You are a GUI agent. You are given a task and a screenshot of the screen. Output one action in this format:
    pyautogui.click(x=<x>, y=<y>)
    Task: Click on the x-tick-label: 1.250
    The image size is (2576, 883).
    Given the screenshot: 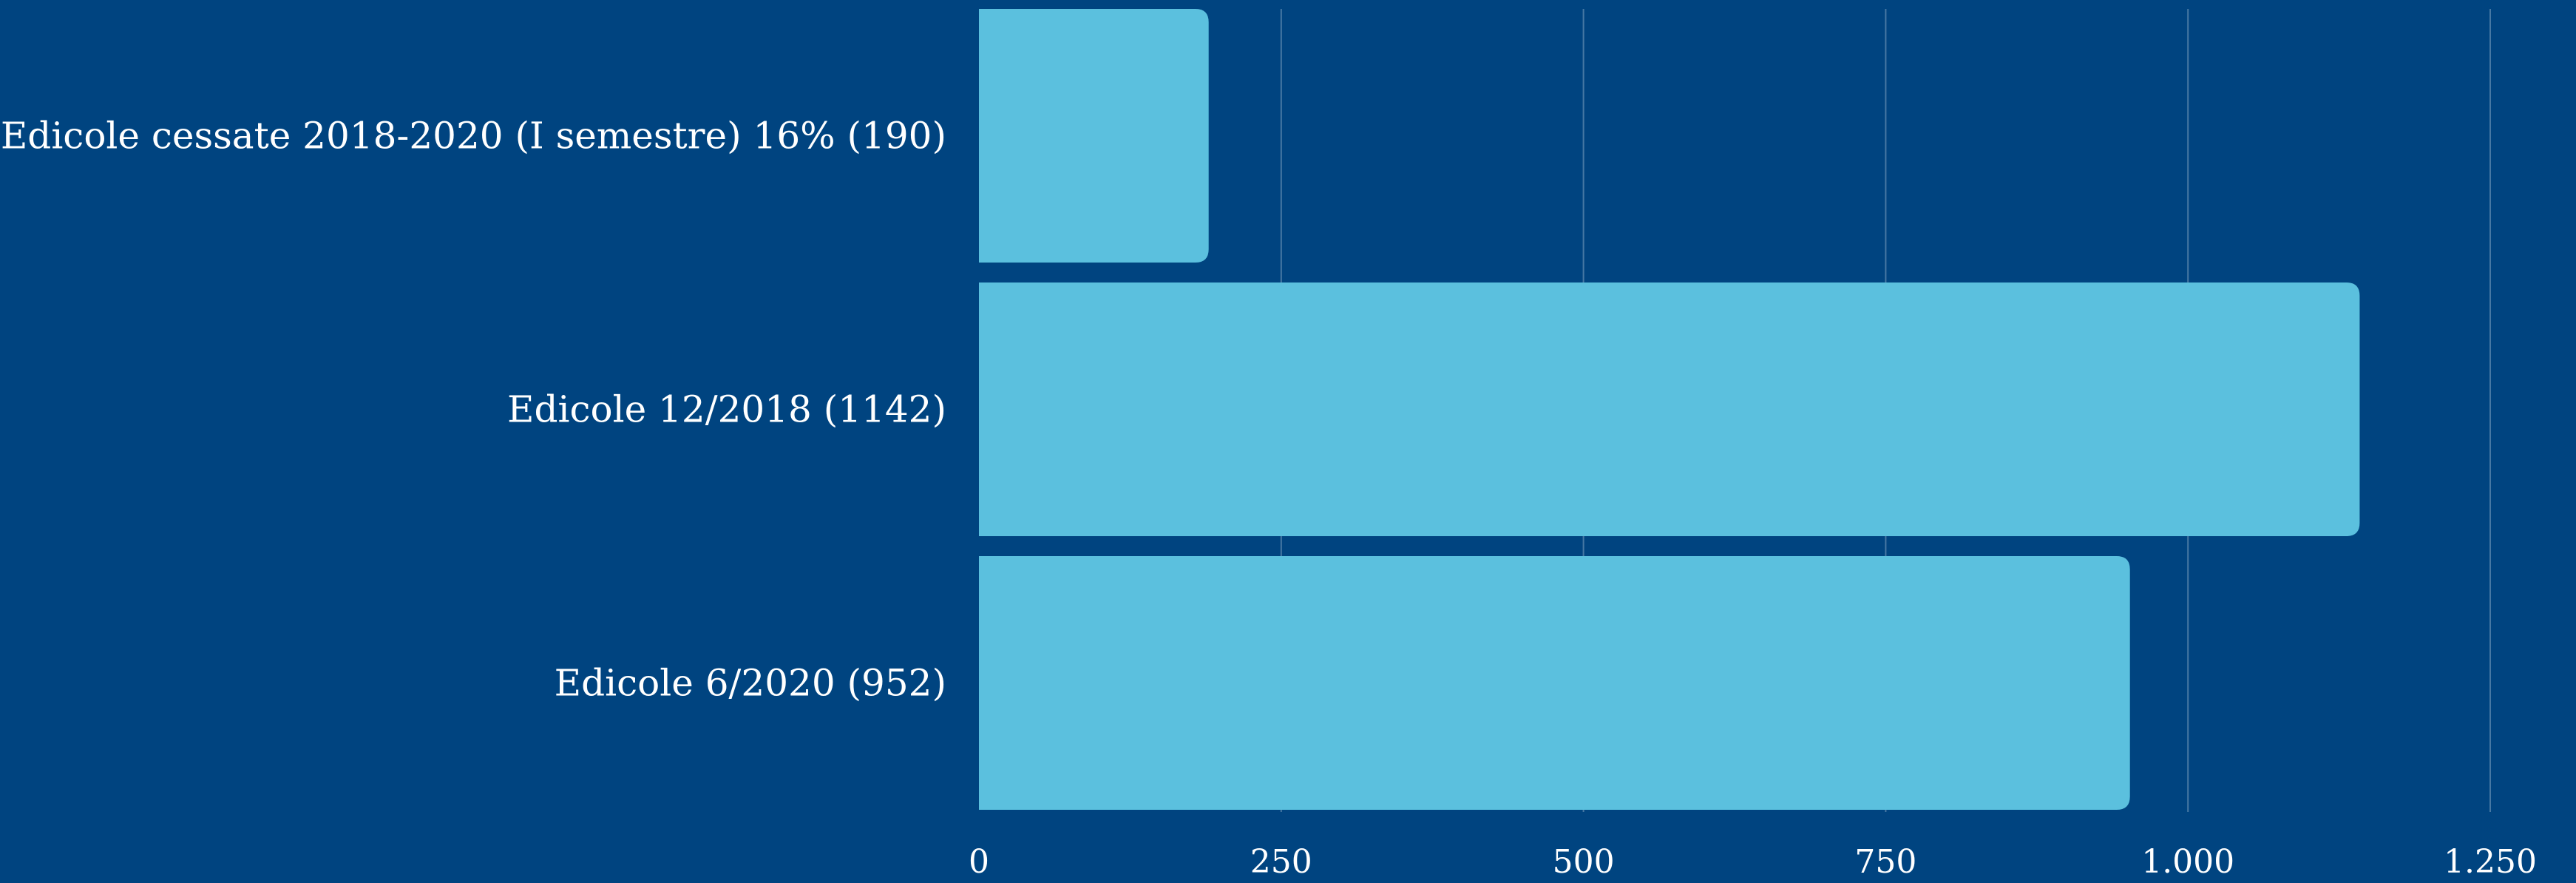 What is the action you would take?
    pyautogui.click(x=2490, y=862)
    